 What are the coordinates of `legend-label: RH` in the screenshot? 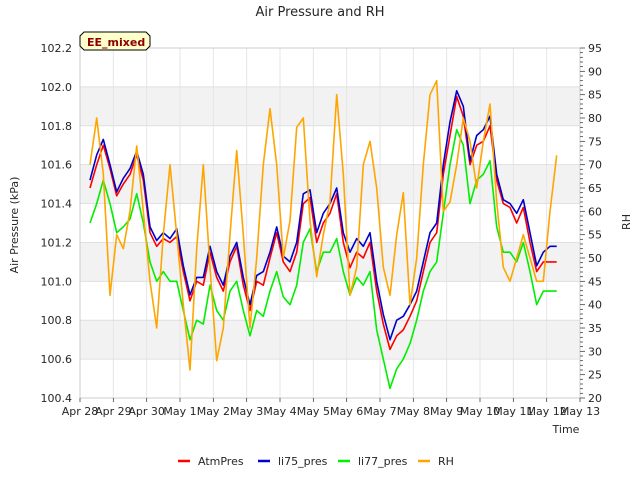 It's located at (446, 461).